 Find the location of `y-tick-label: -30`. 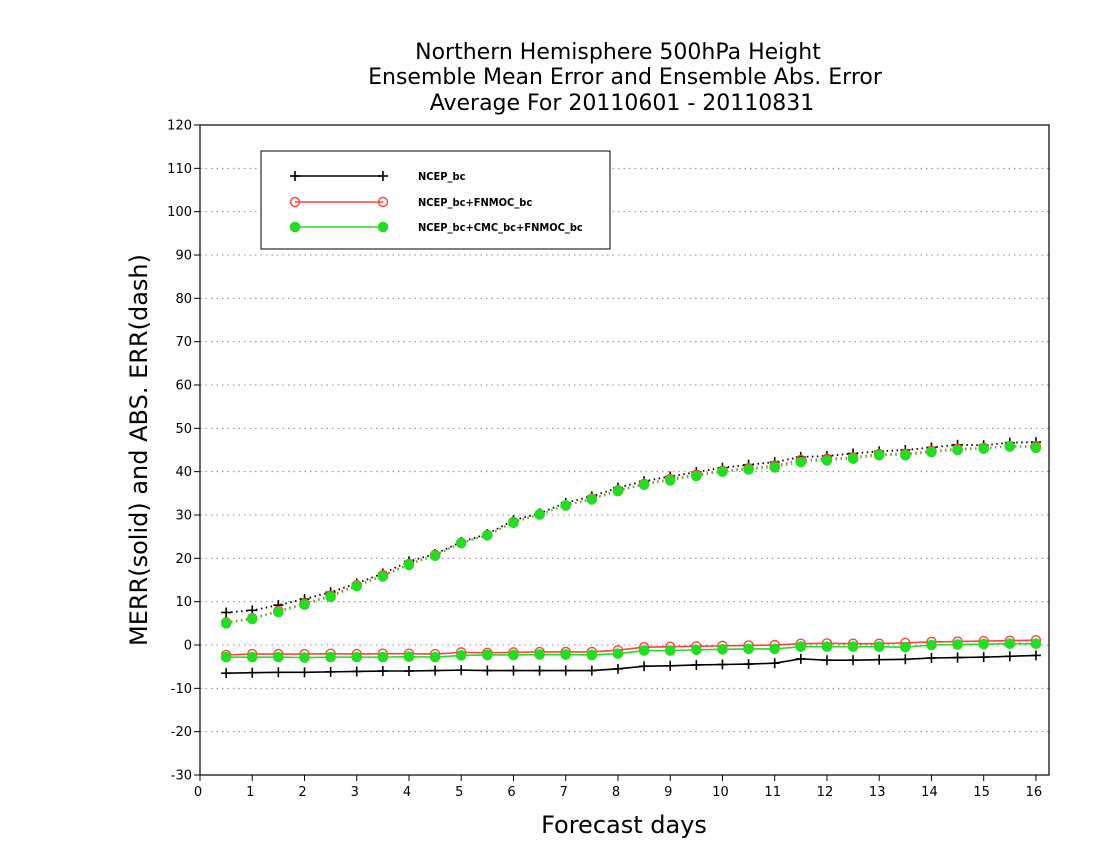

y-tick-label: -30 is located at coordinates (181, 776).